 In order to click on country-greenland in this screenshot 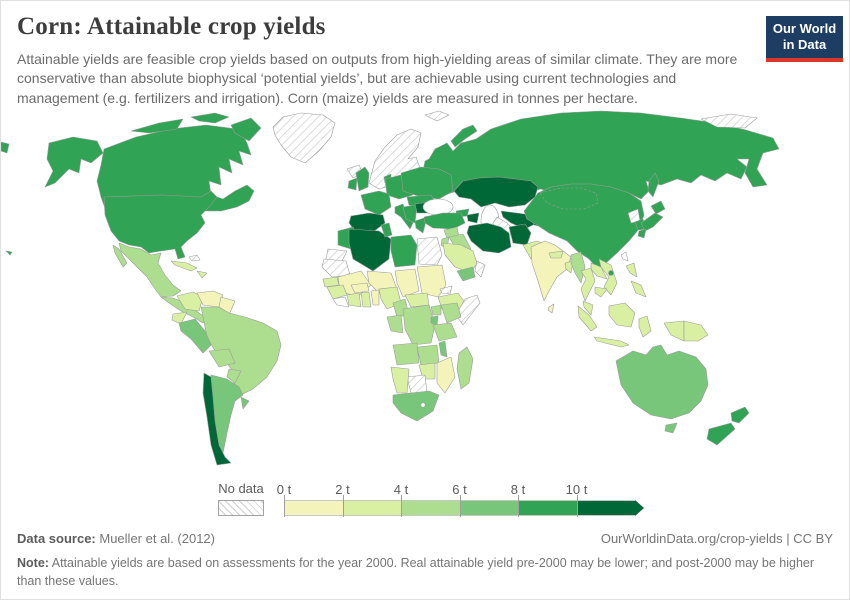, I will do `click(304, 138)`.